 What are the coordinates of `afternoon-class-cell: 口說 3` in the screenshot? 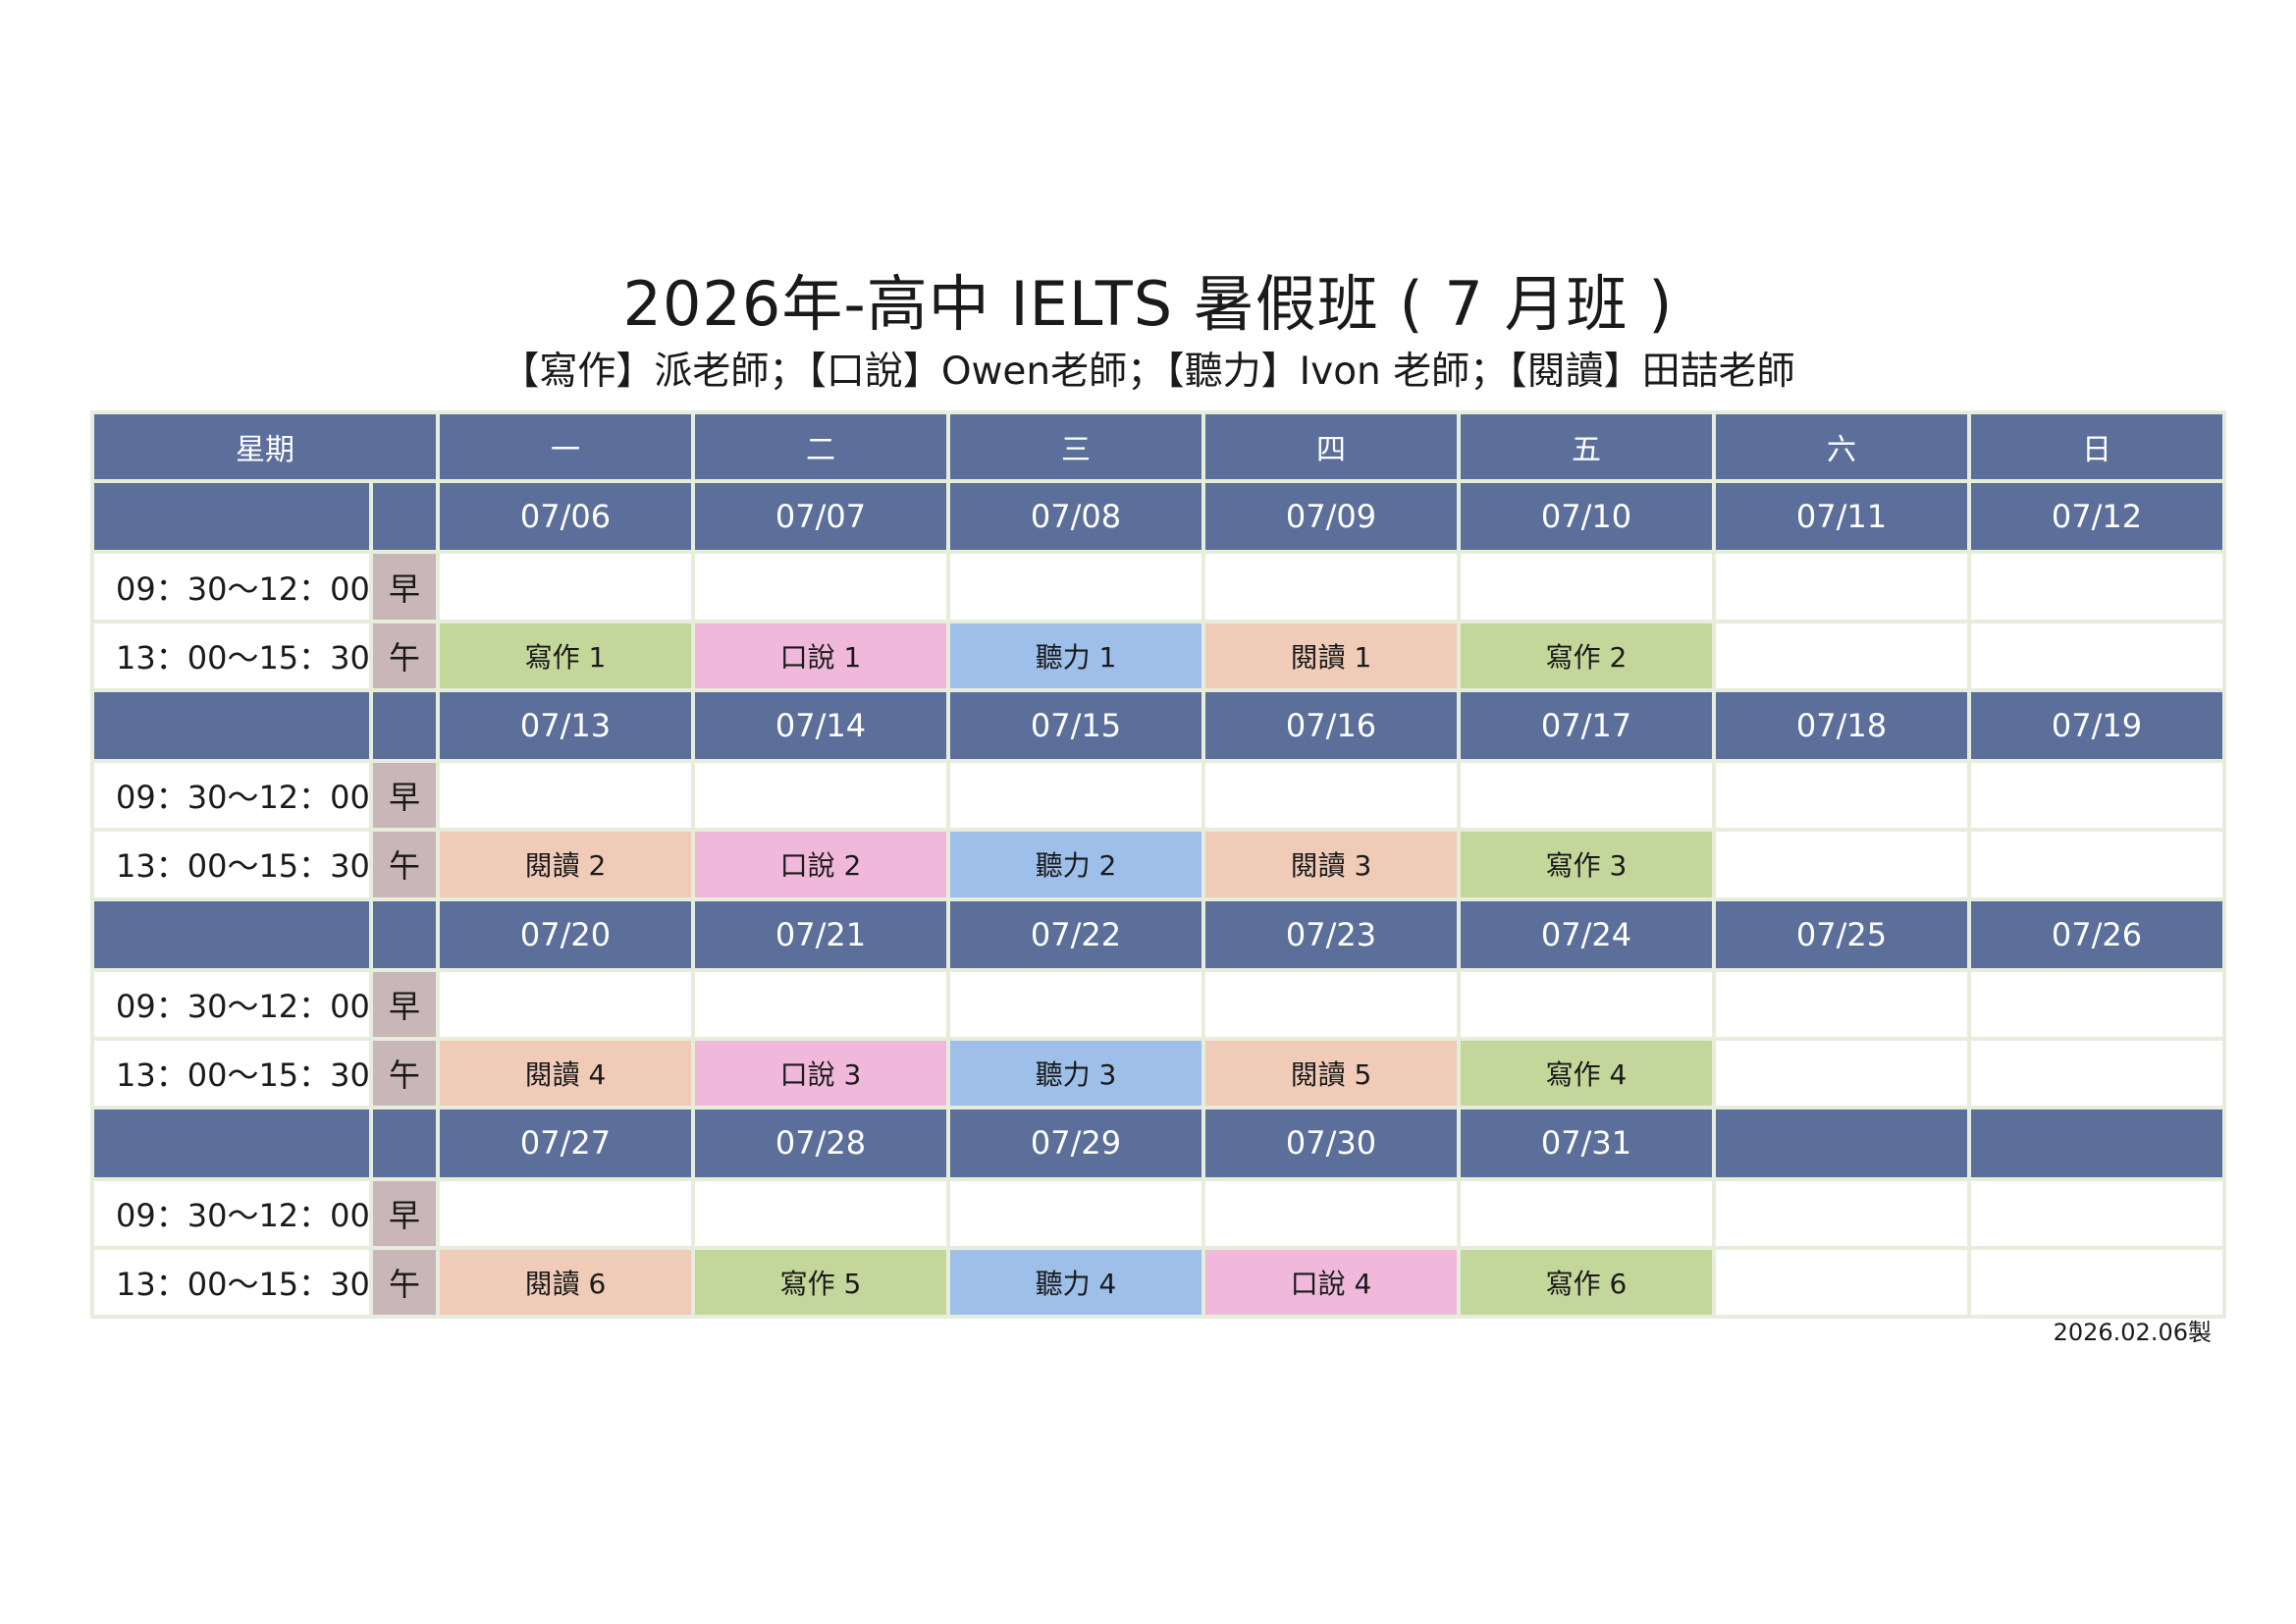 It's located at (820, 1073).